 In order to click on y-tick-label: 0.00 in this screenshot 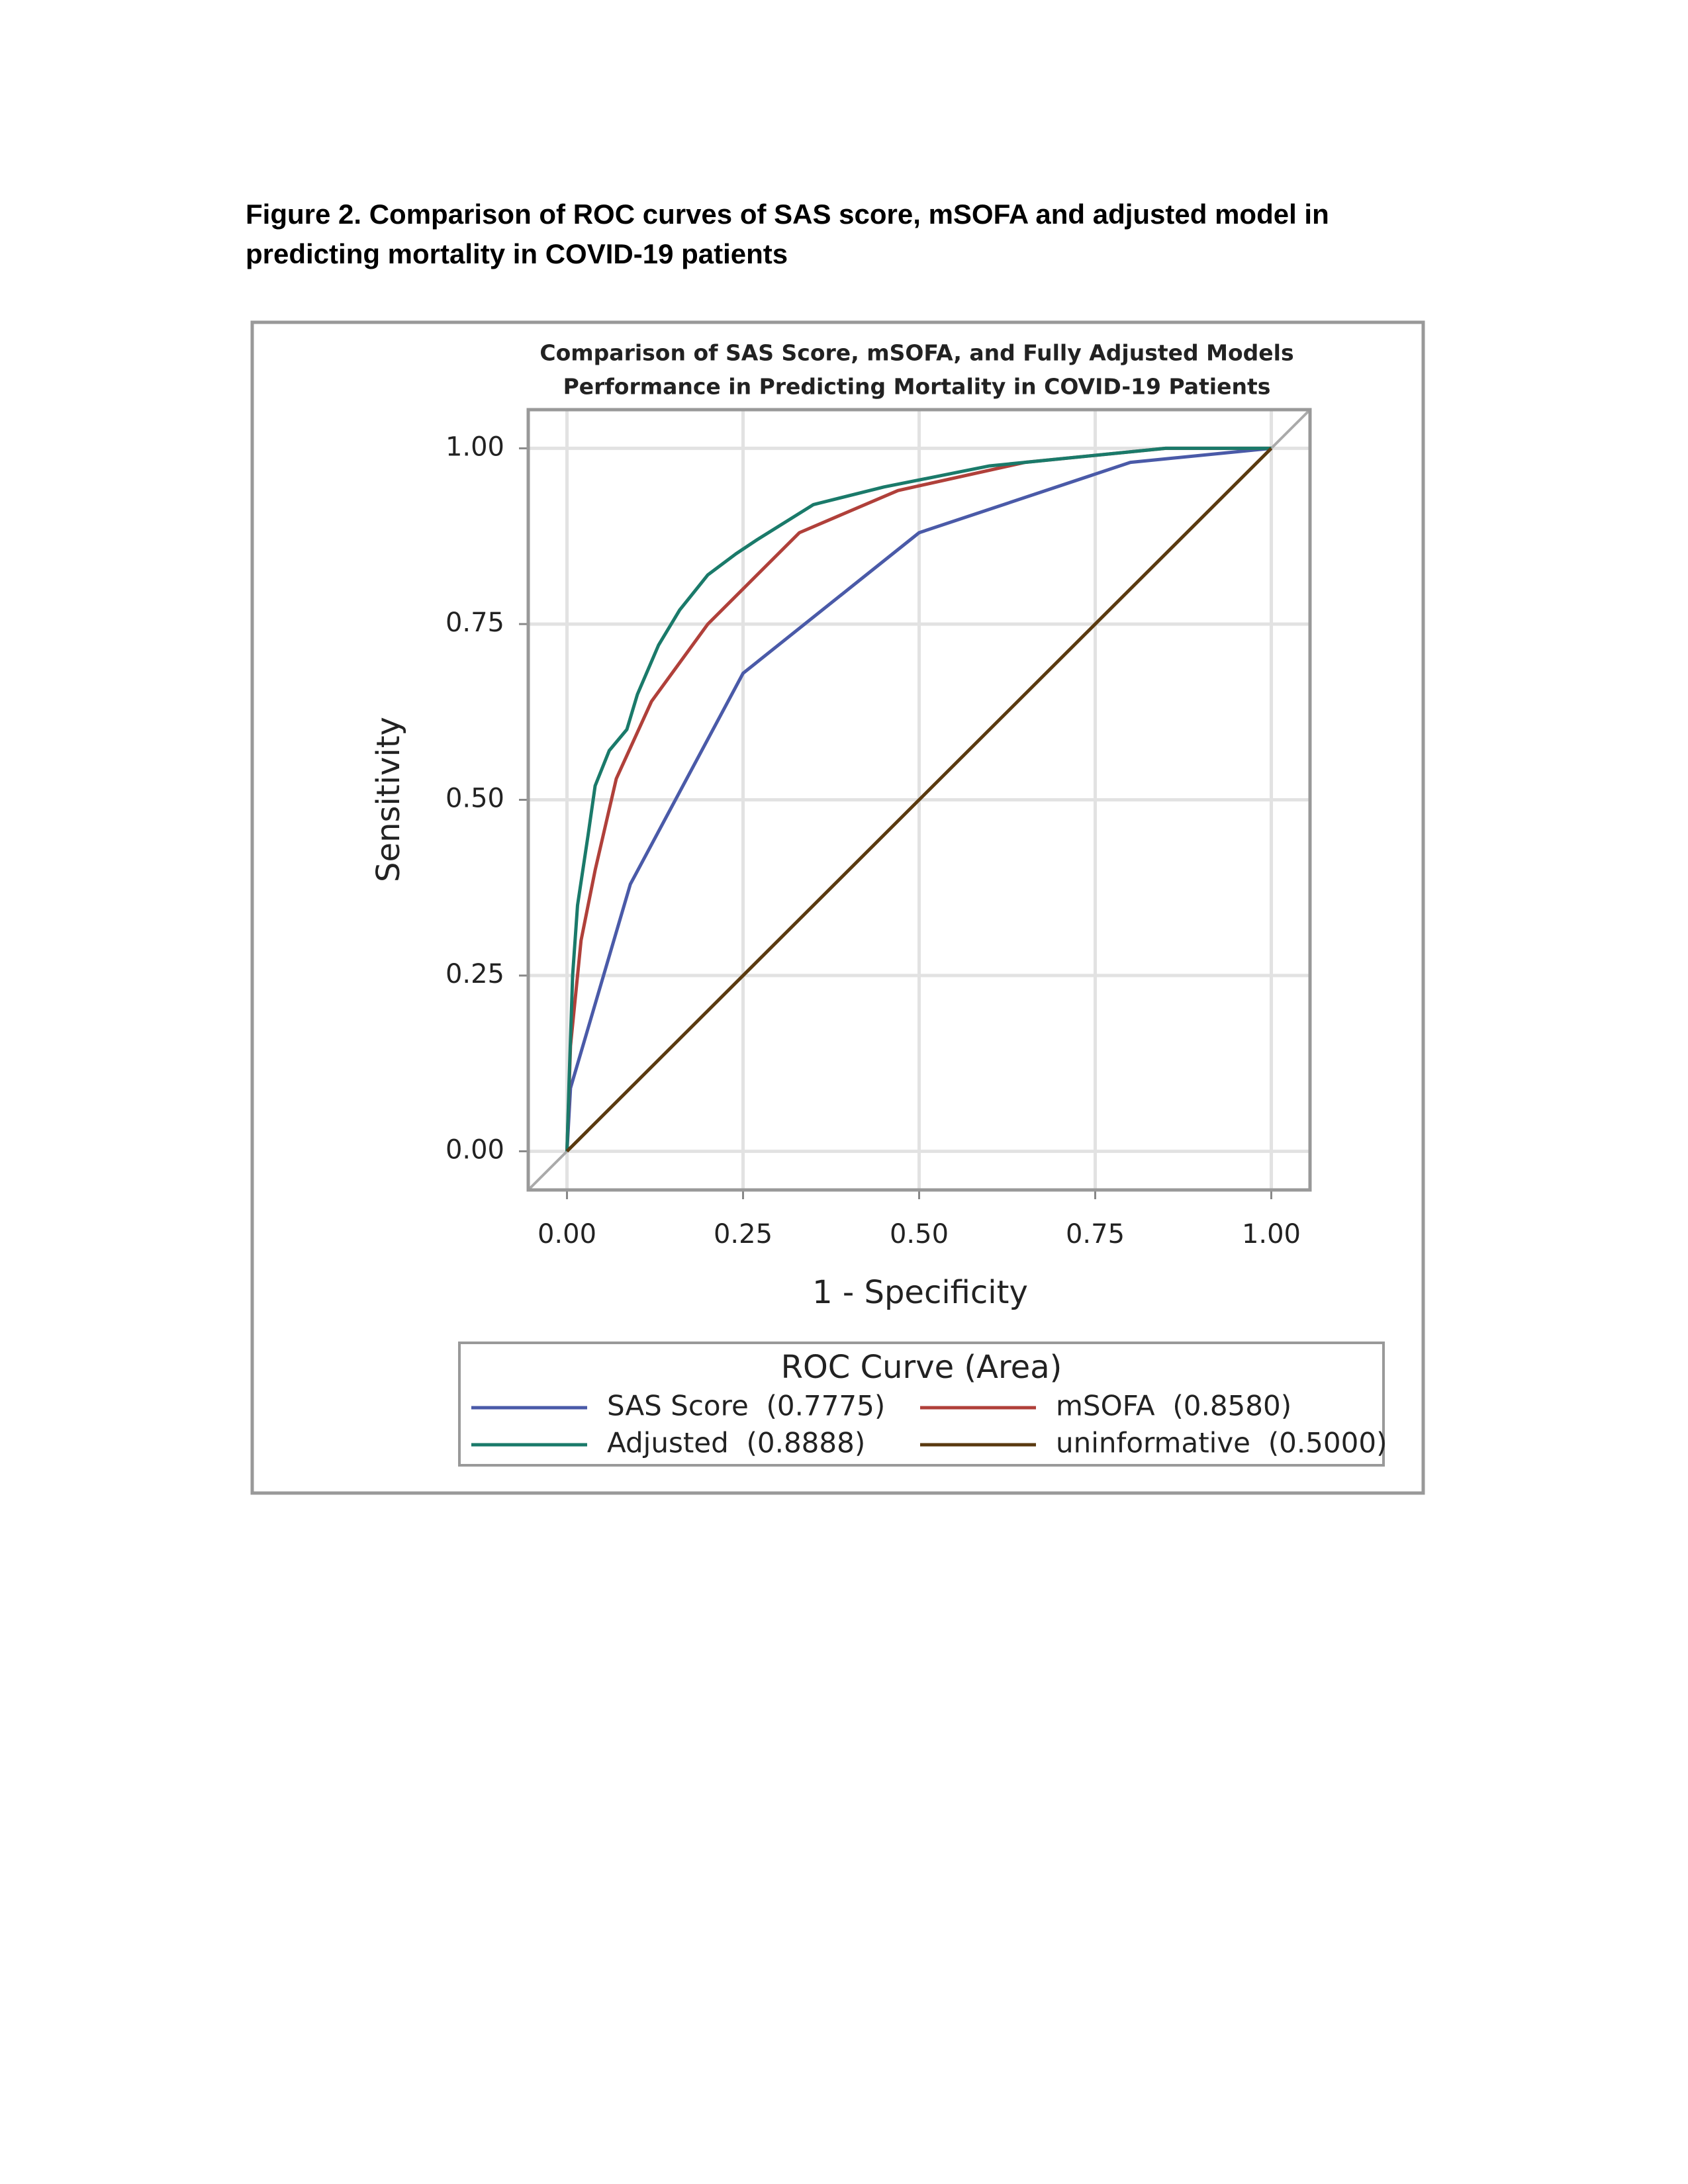, I will do `click(474, 1150)`.